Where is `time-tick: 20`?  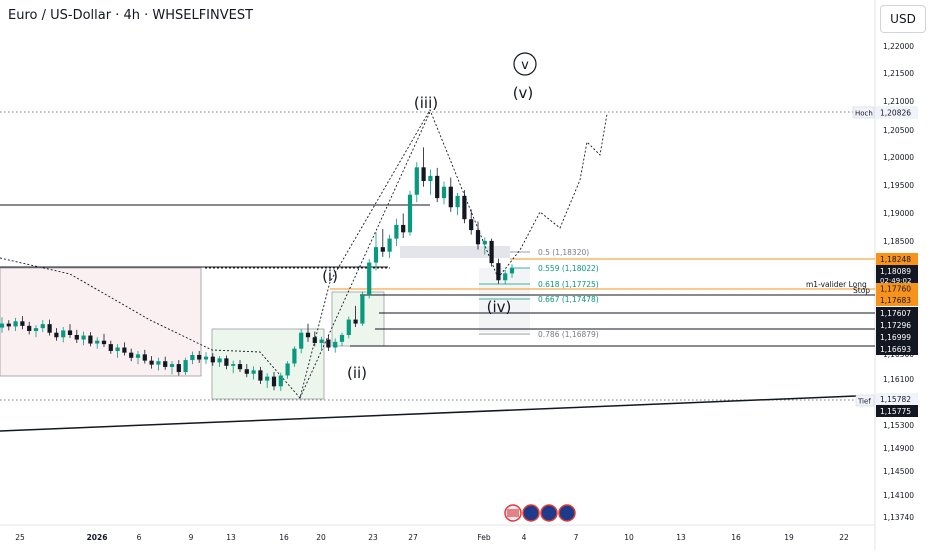 time-tick: 20 is located at coordinates (321, 537).